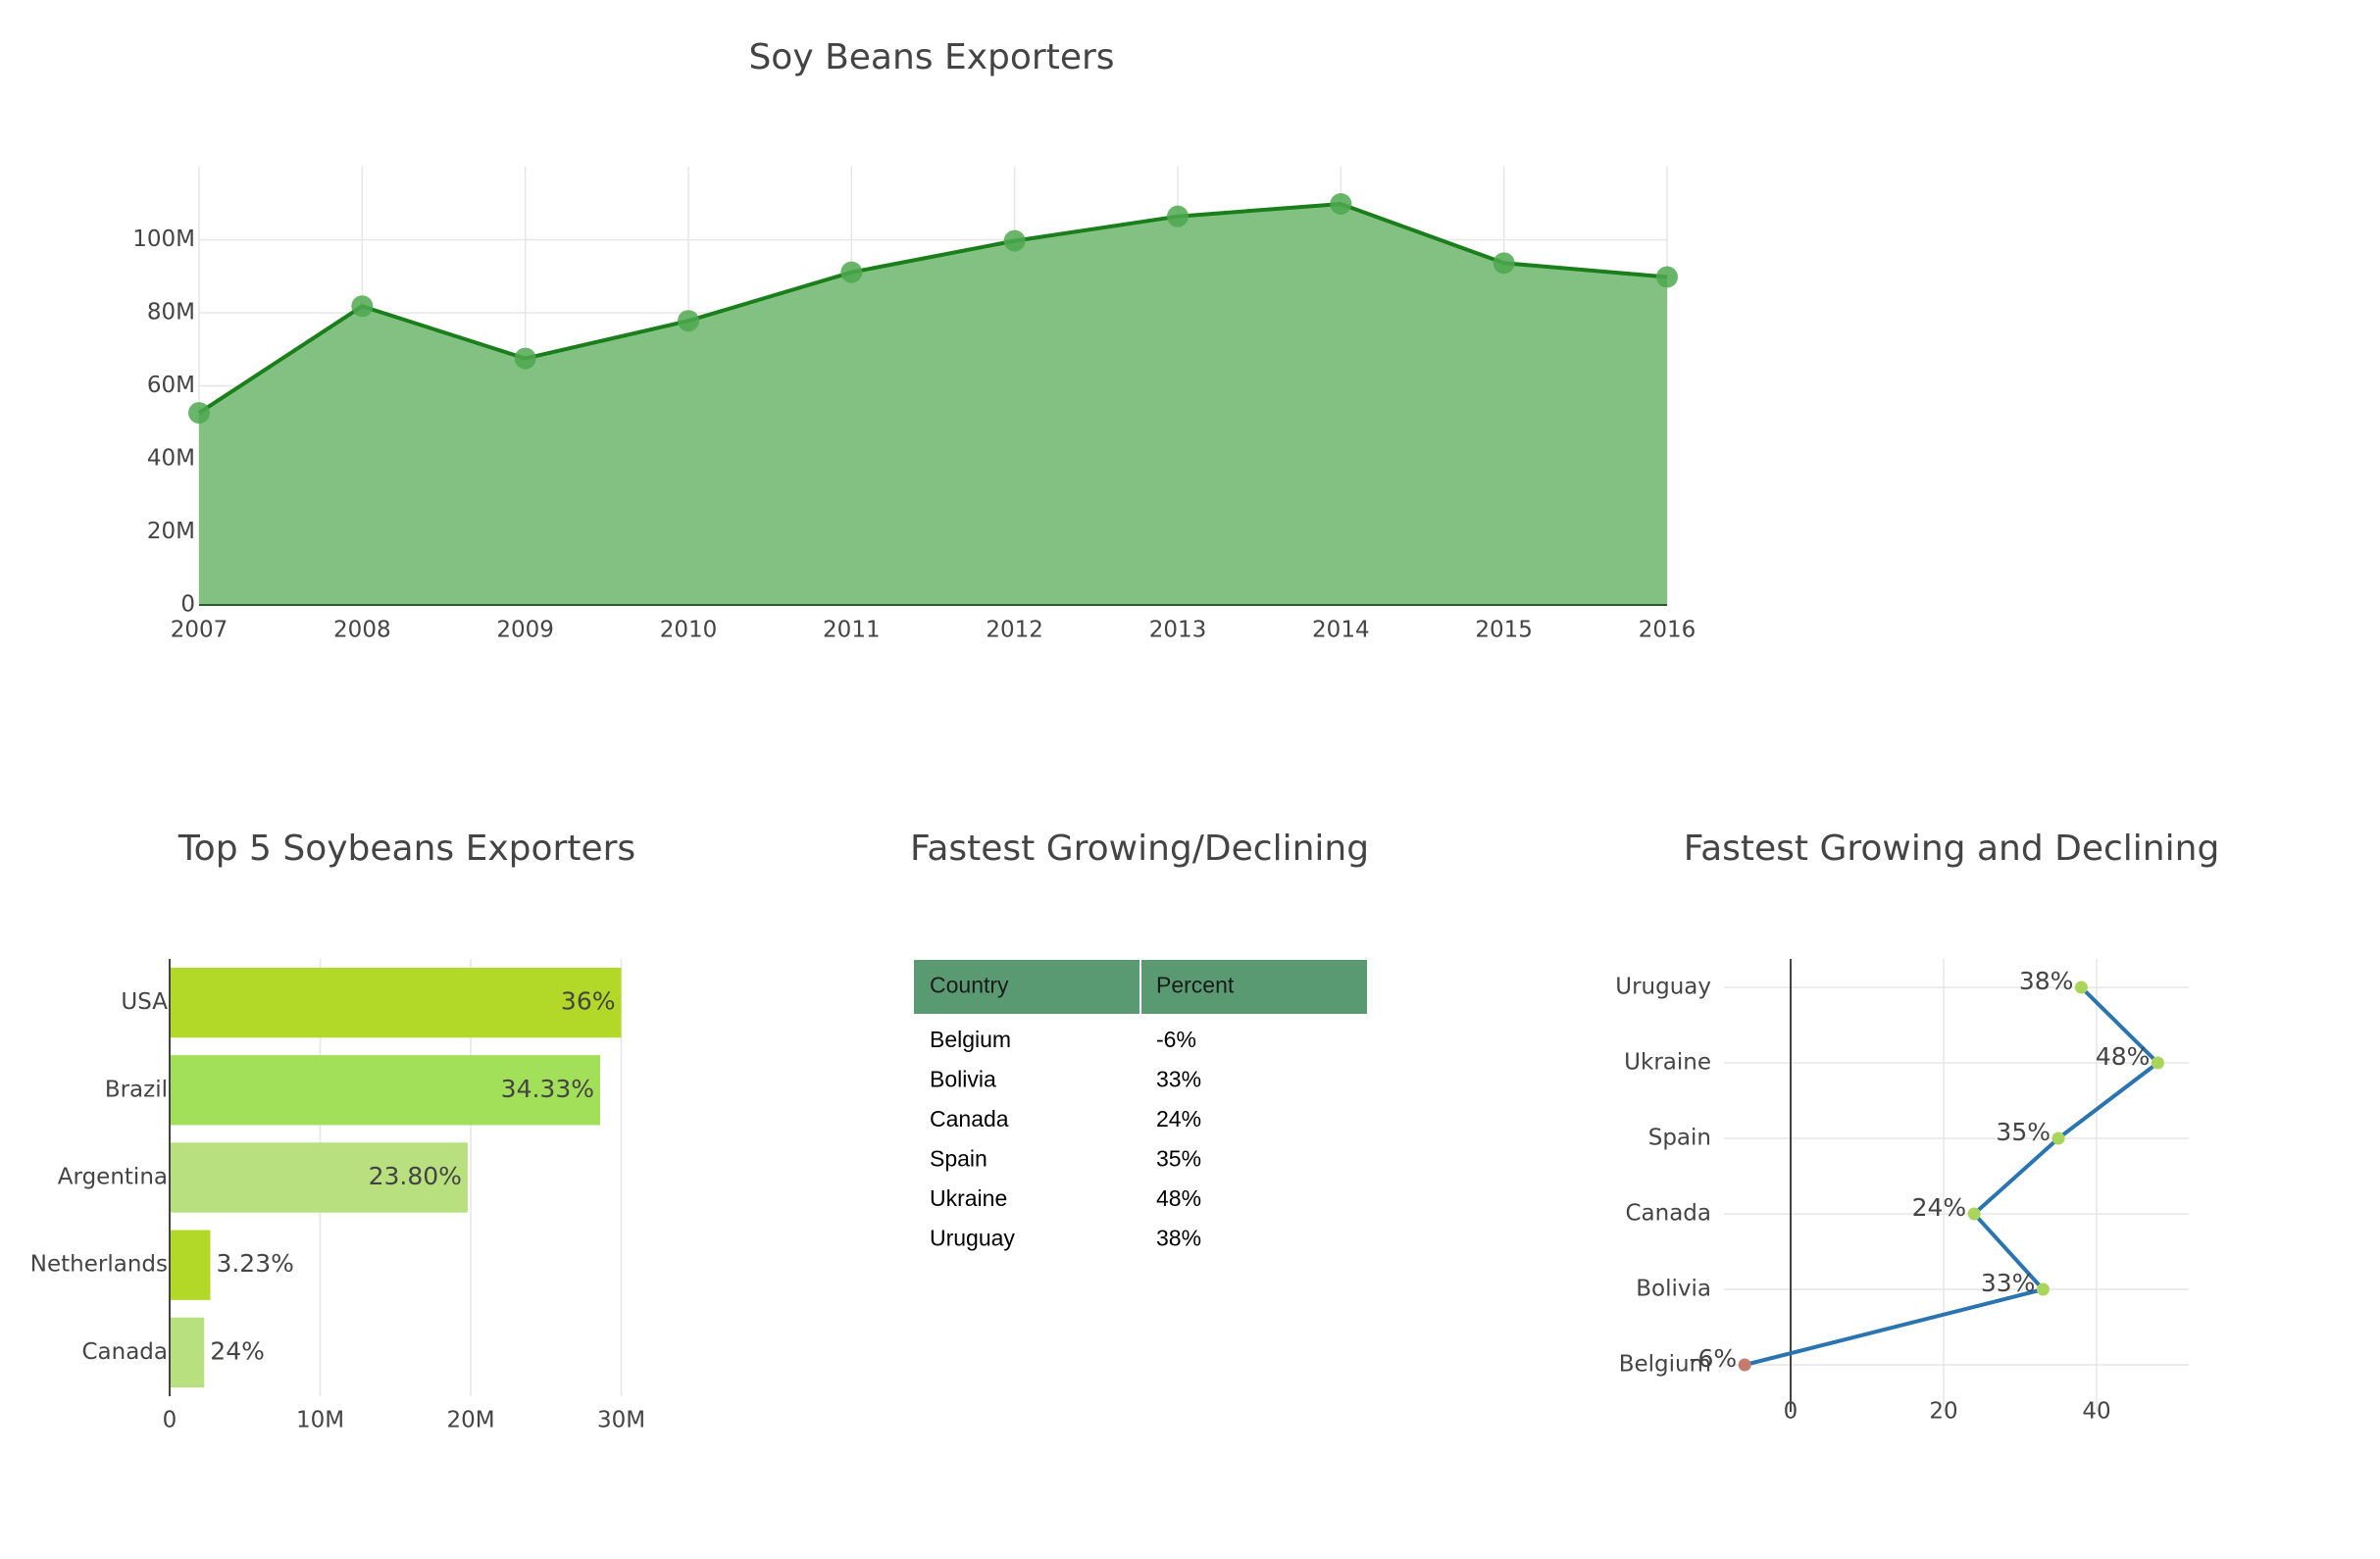 The width and height of the screenshot is (2380, 1559). Describe the element at coordinates (171, 313) in the screenshot. I see `area-chart-y-tick-label: 80M` at that location.